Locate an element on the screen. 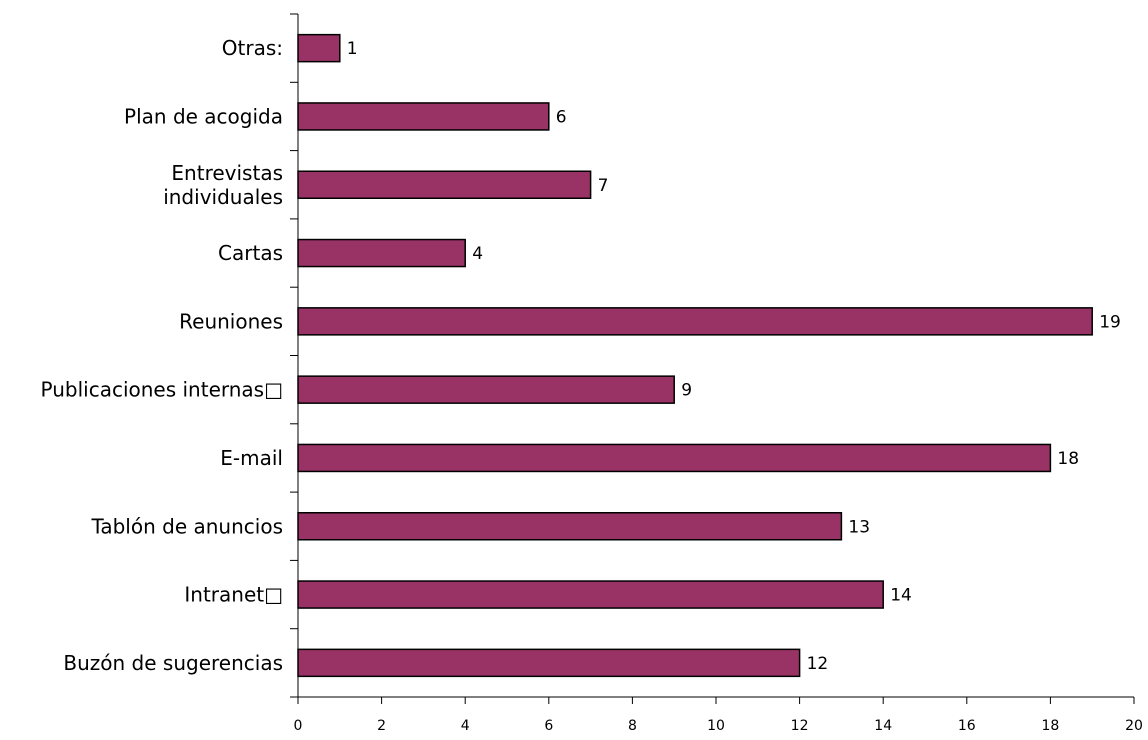 Image resolution: width=1148 pixels, height=740 pixels. category-label: Buzón de sugerencias is located at coordinates (173, 663).